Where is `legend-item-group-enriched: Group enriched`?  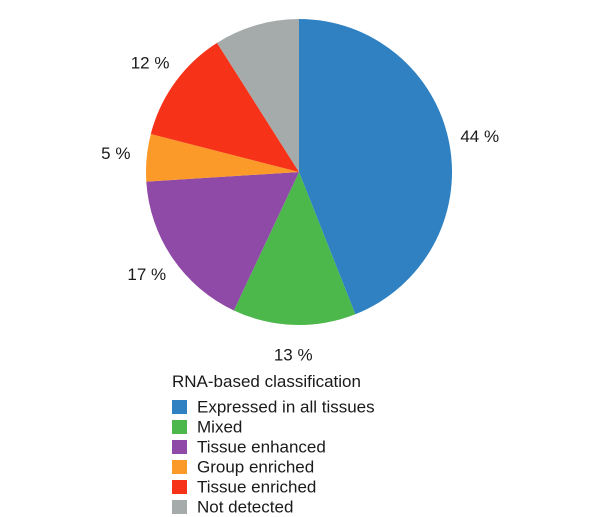
legend-item-group-enriched: Group enriched is located at coordinates (243, 466).